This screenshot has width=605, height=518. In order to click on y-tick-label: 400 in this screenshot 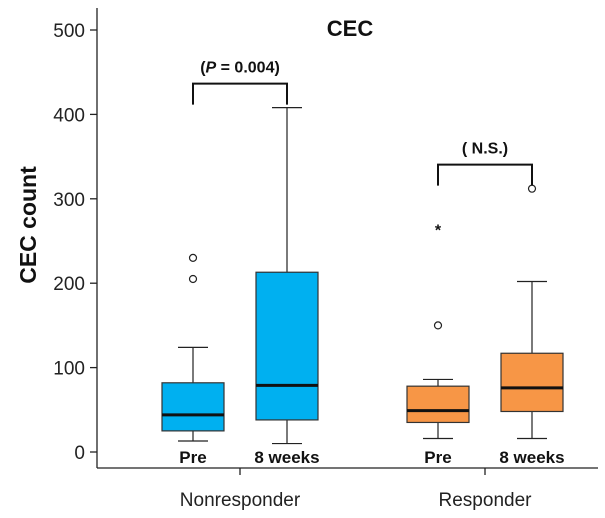, I will do `click(69, 115)`.